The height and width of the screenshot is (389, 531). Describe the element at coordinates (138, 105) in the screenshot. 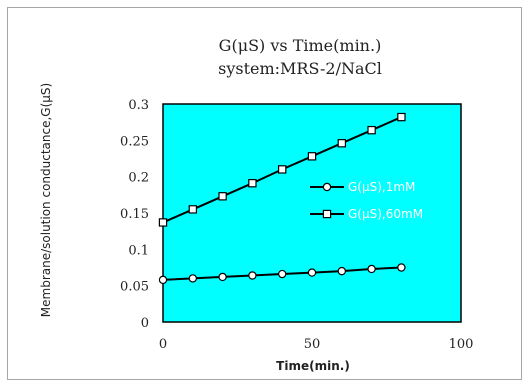

I see `y-tick-label: 0.3` at that location.